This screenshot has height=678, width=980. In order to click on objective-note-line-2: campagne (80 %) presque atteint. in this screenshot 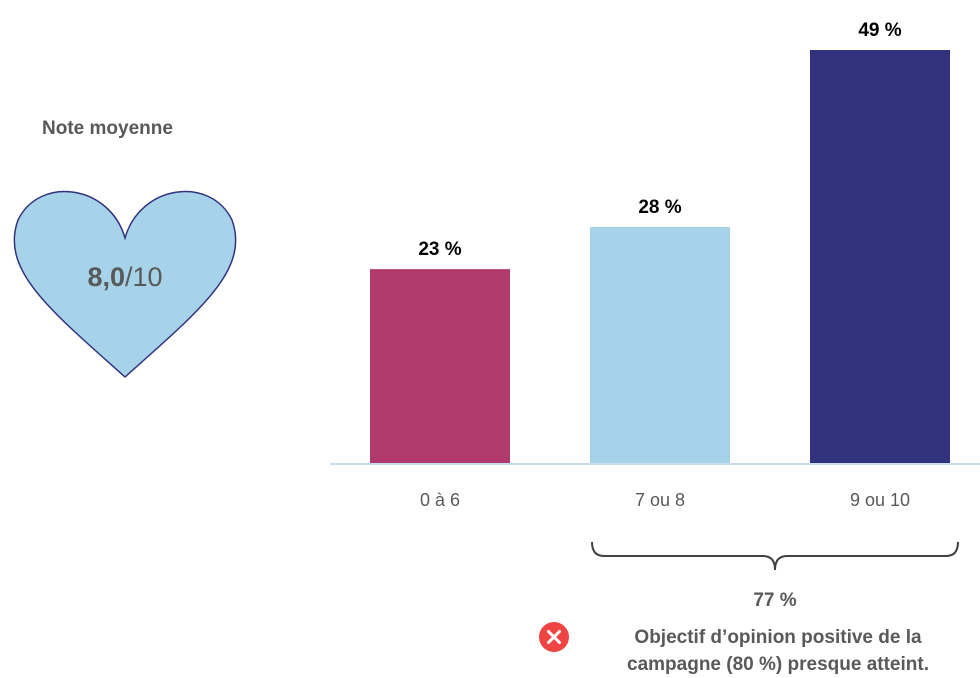, I will do `click(778, 664)`.